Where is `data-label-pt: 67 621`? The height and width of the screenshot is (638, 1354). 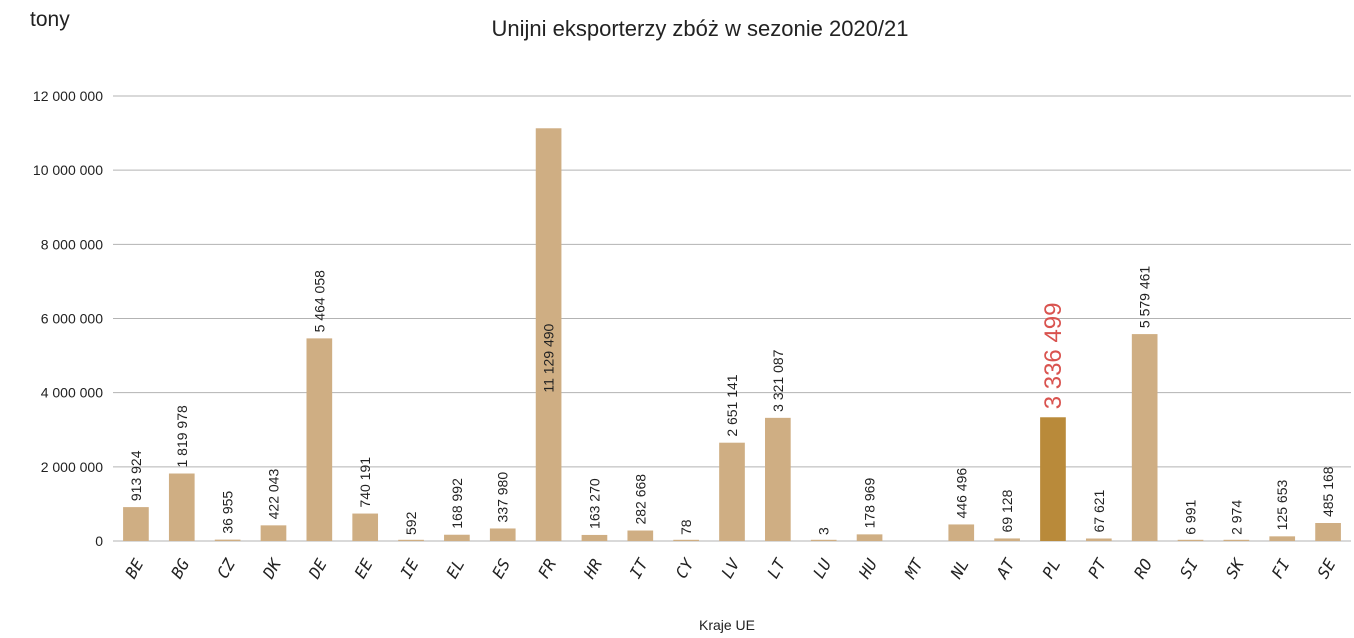
data-label-pt: 67 621 is located at coordinates (1099, 510).